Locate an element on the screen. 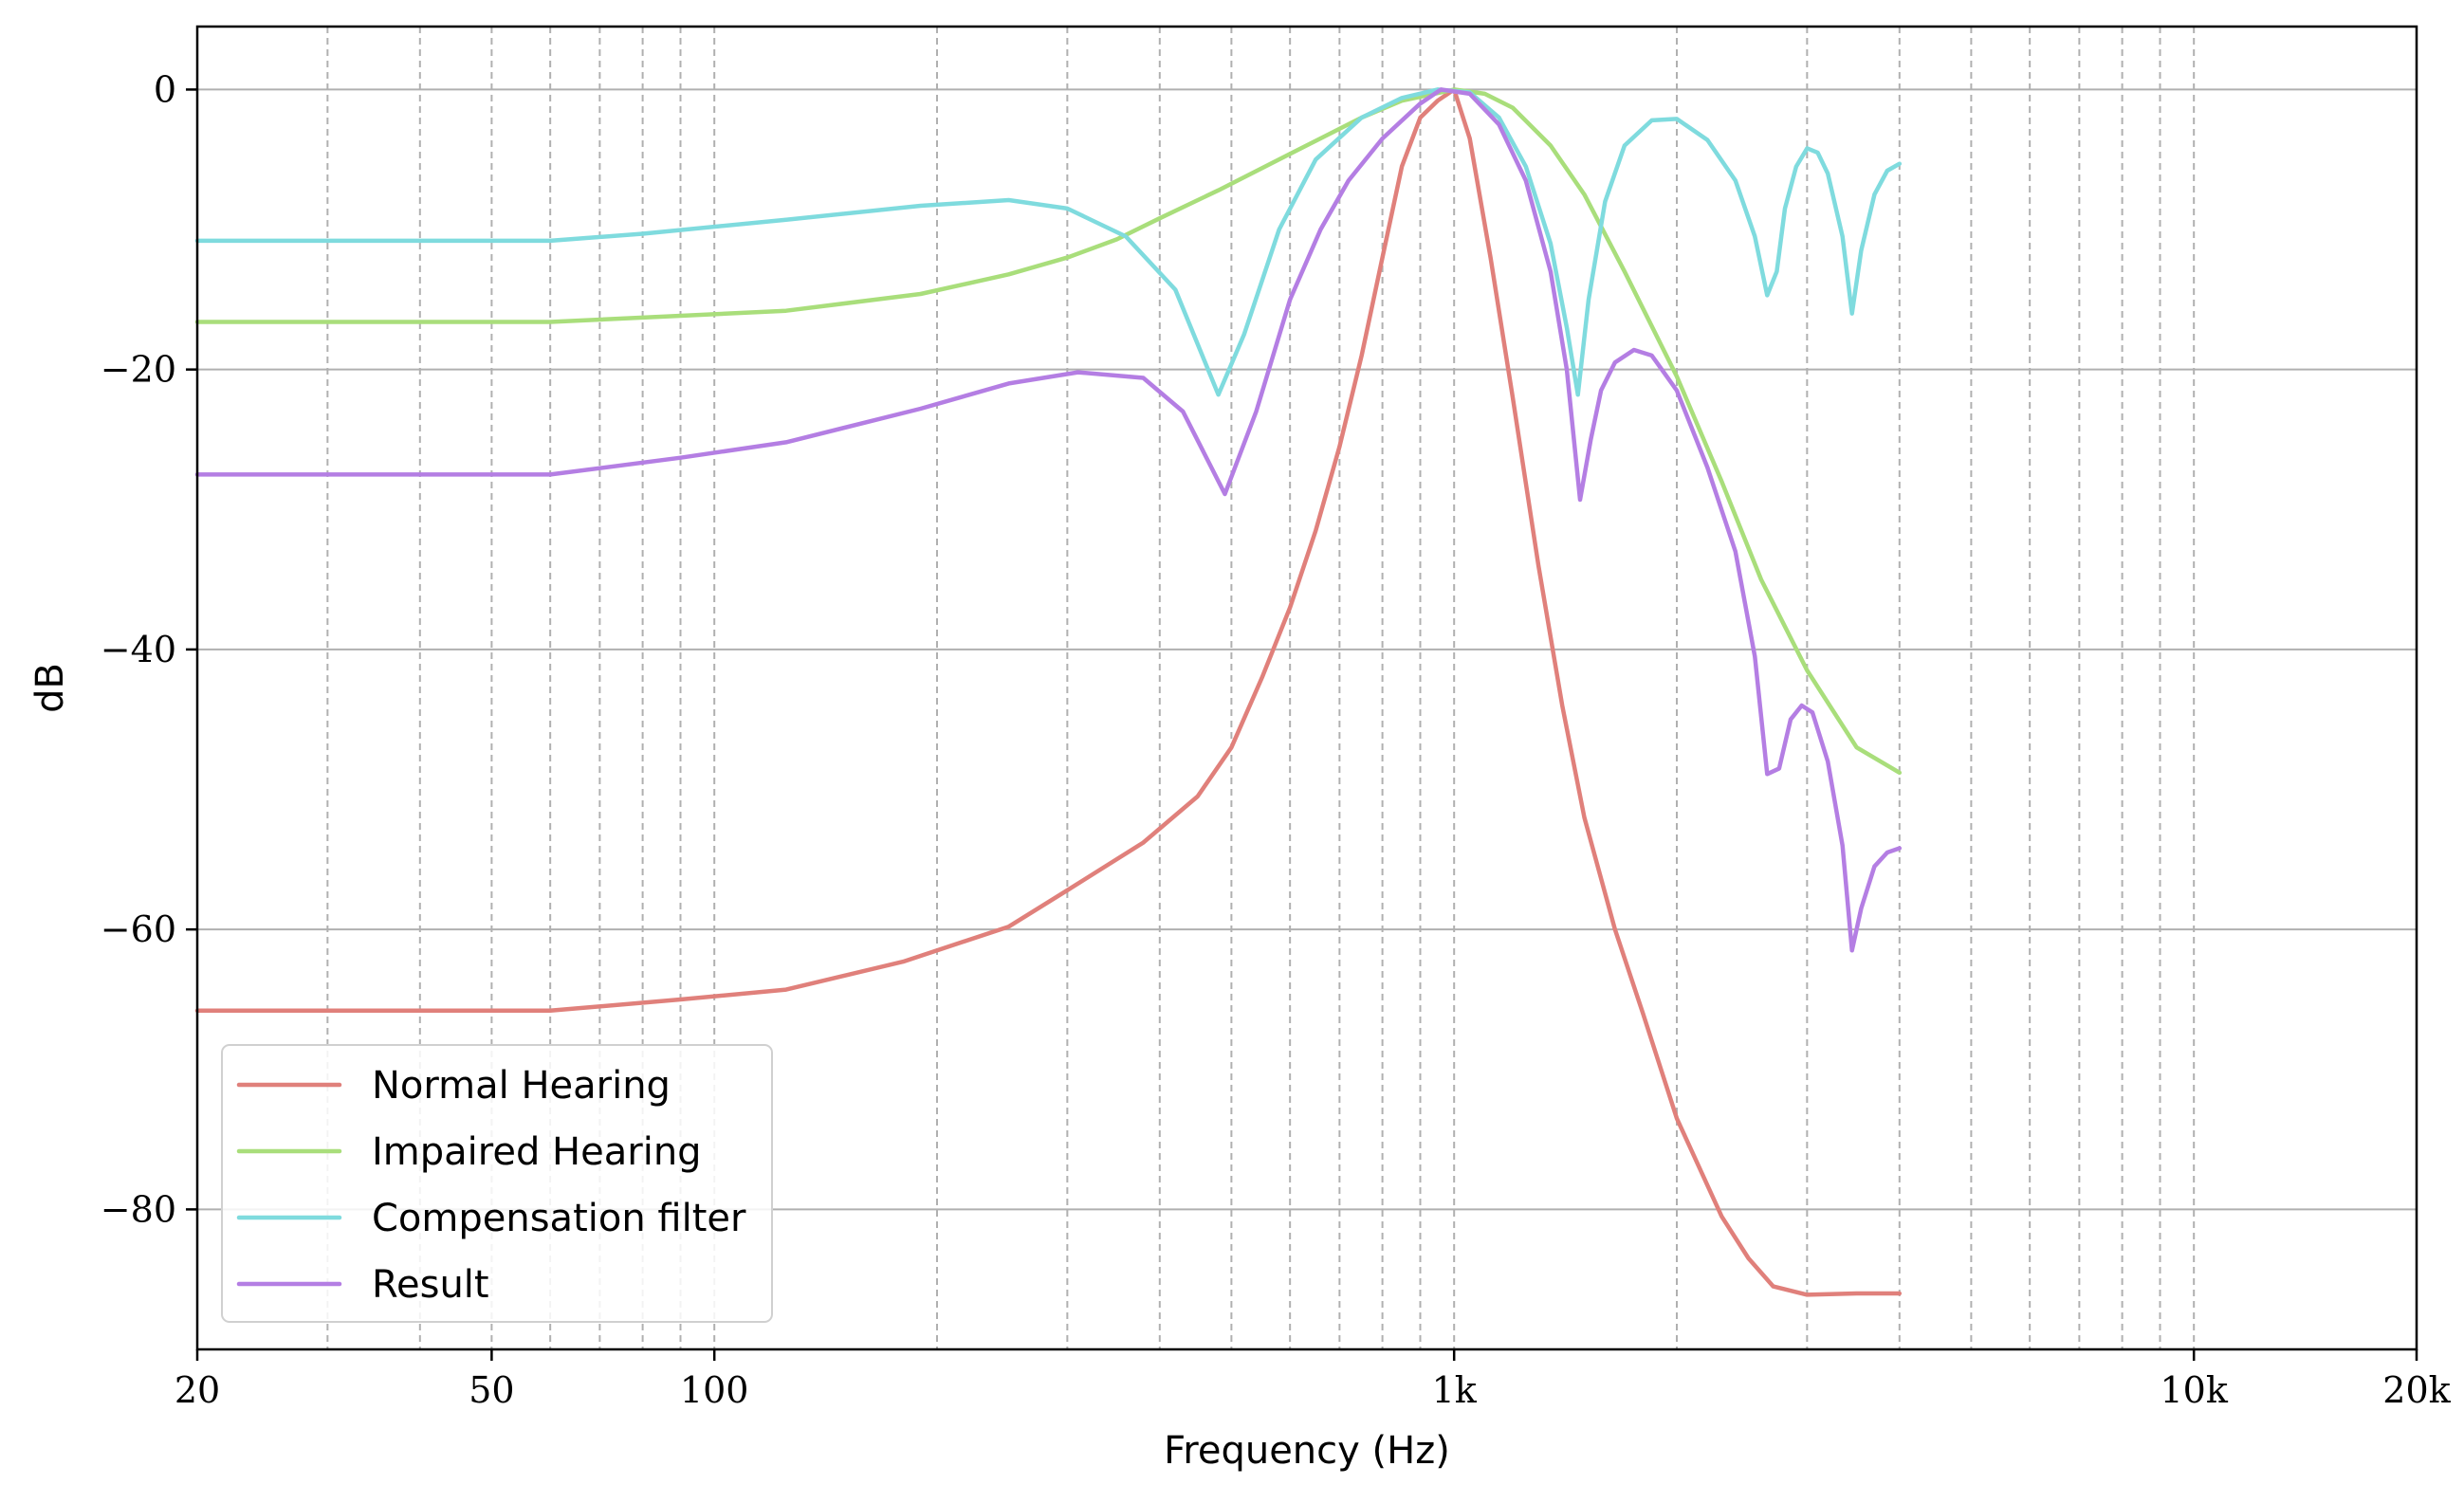 Image resolution: width=2464 pixels, height=1503 pixels. x-tick-label: 50 is located at coordinates (491, 1390).